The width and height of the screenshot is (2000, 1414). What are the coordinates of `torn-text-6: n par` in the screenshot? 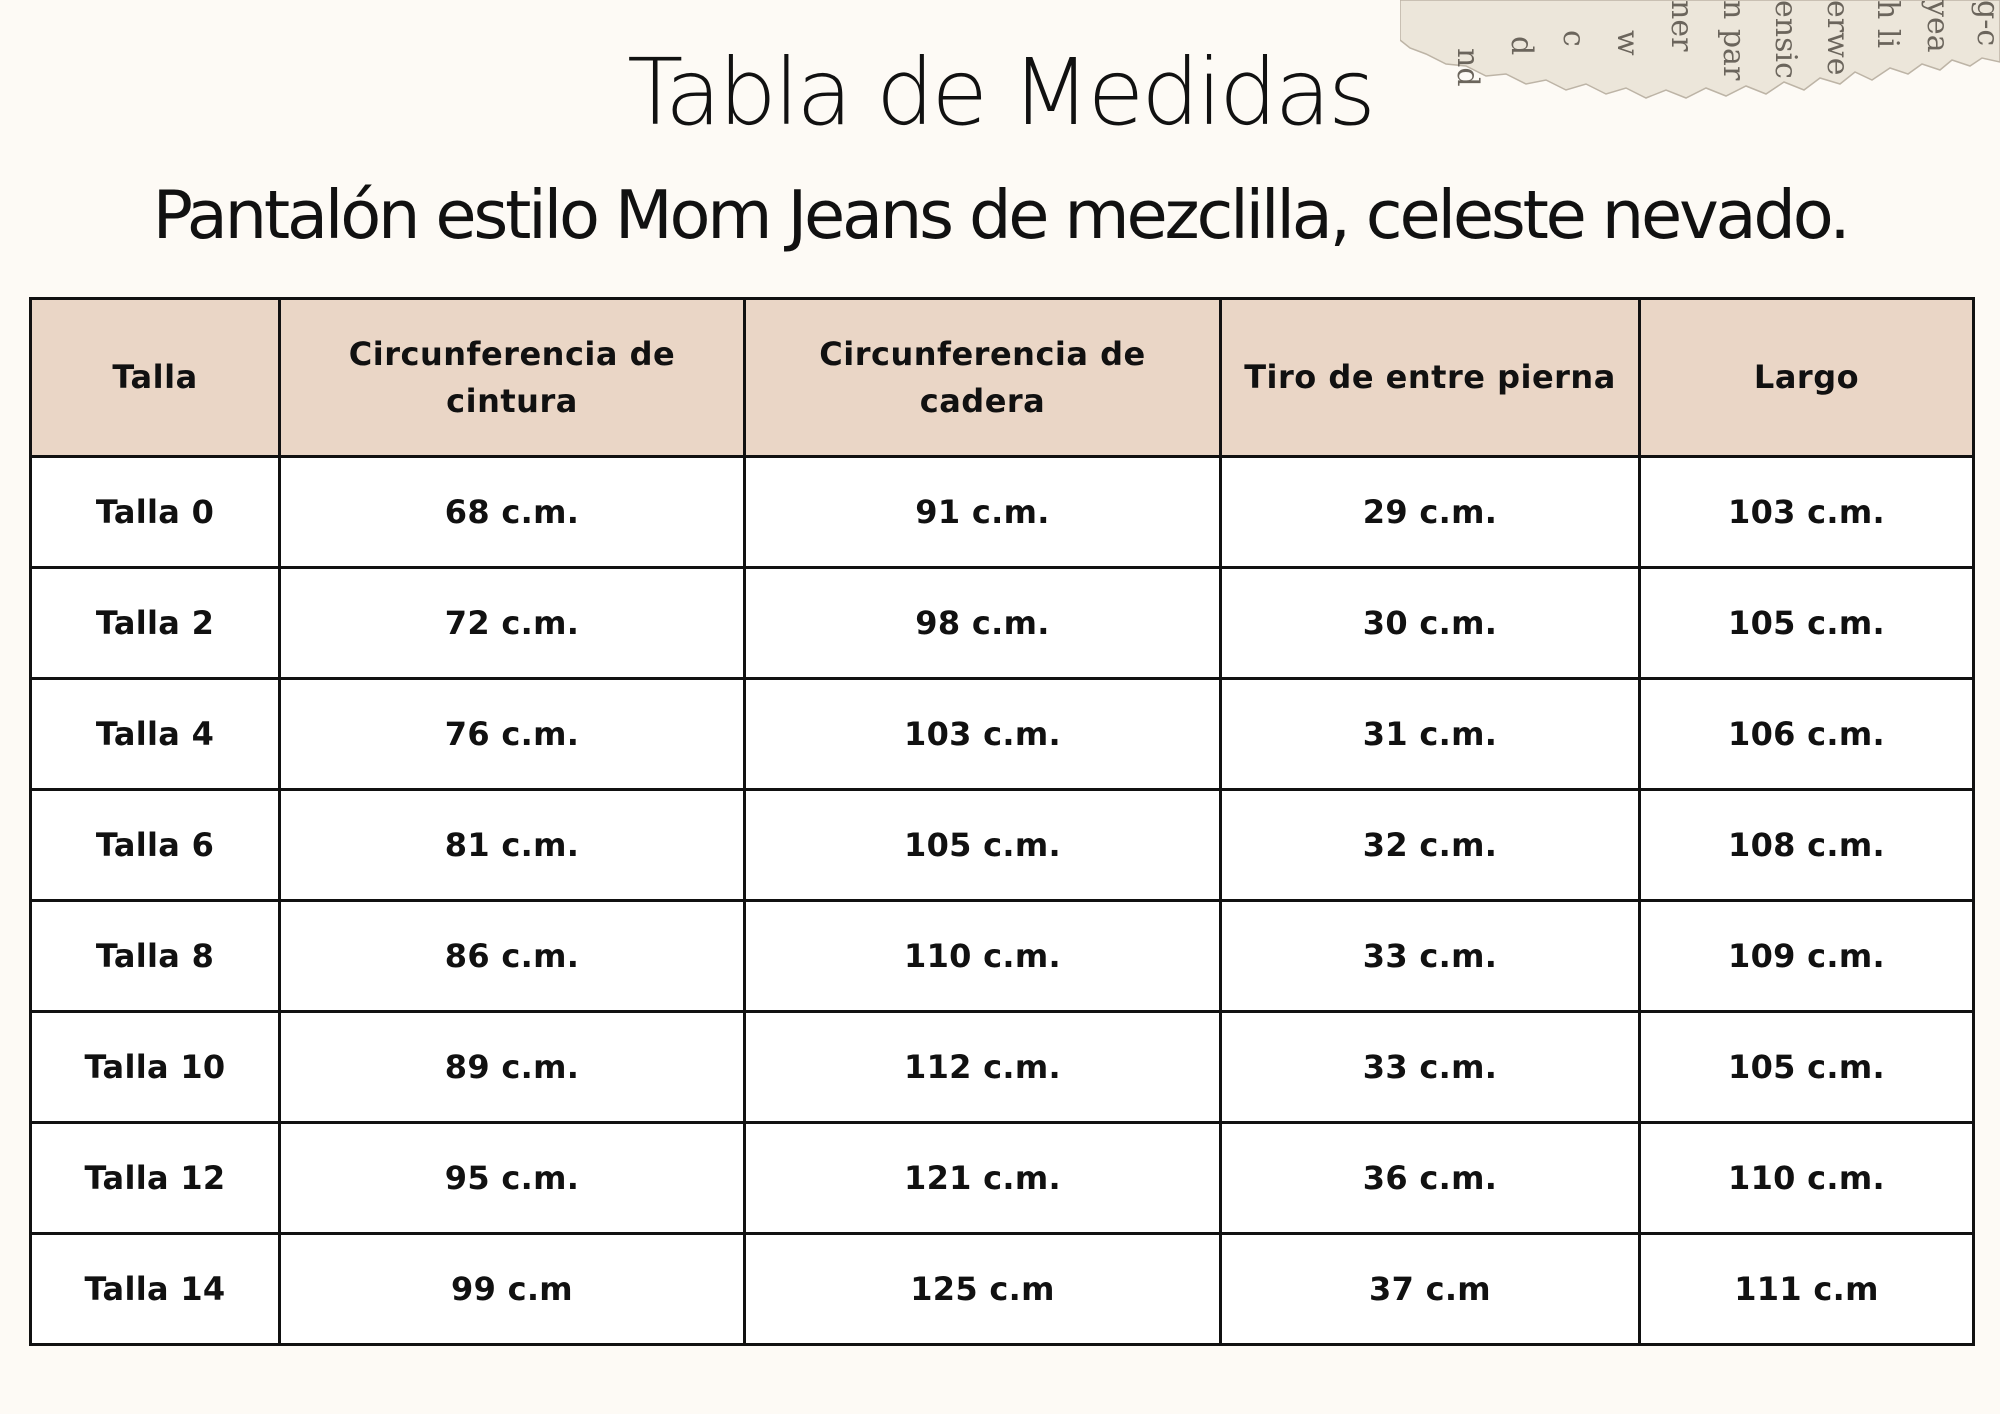 It's located at (1733, 40).